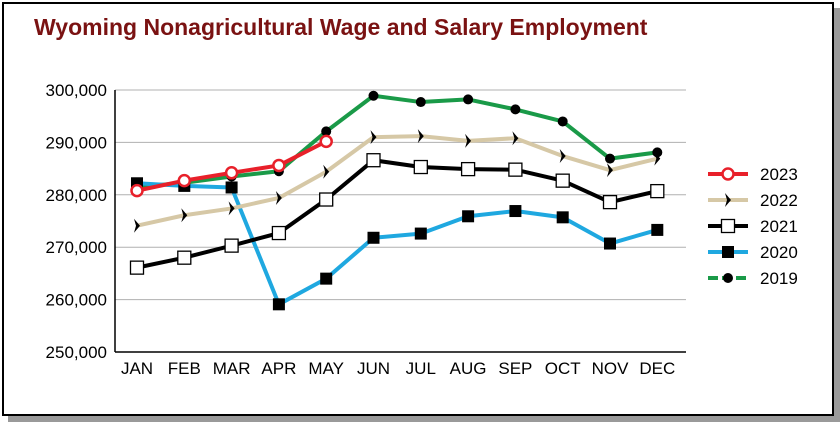  Describe the element at coordinates (184, 368) in the screenshot. I see `x-tick-label: FEB` at that location.